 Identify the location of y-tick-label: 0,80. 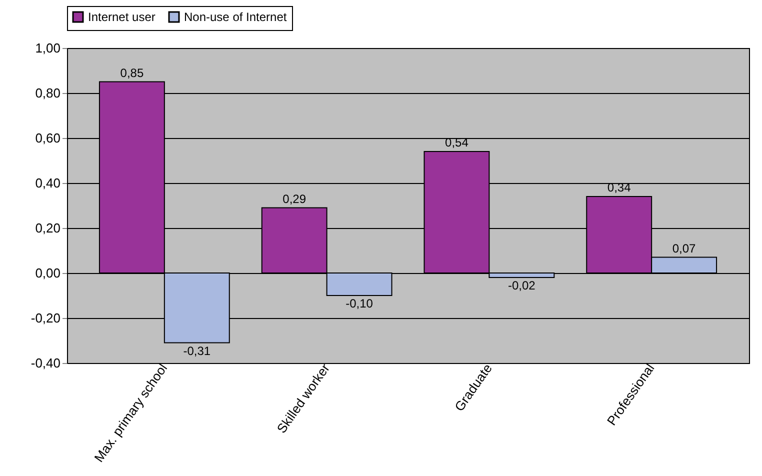
(47, 93).